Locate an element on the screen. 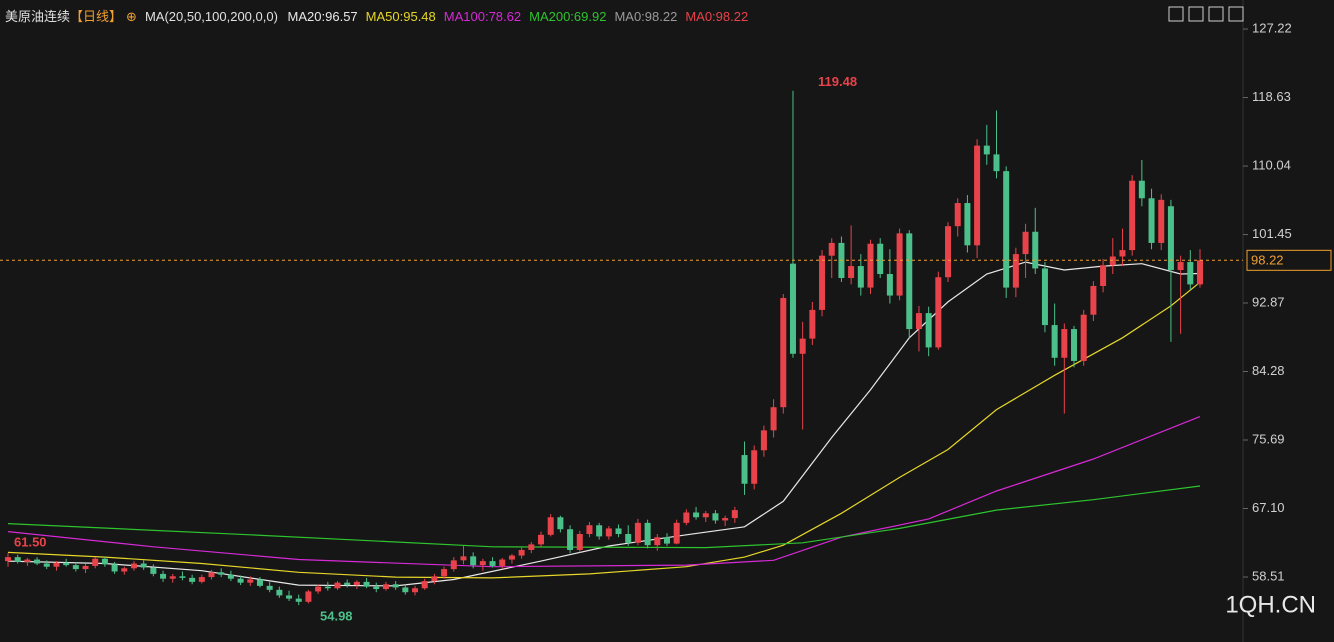  y-tick-label: 118.63 is located at coordinates (1271, 96).